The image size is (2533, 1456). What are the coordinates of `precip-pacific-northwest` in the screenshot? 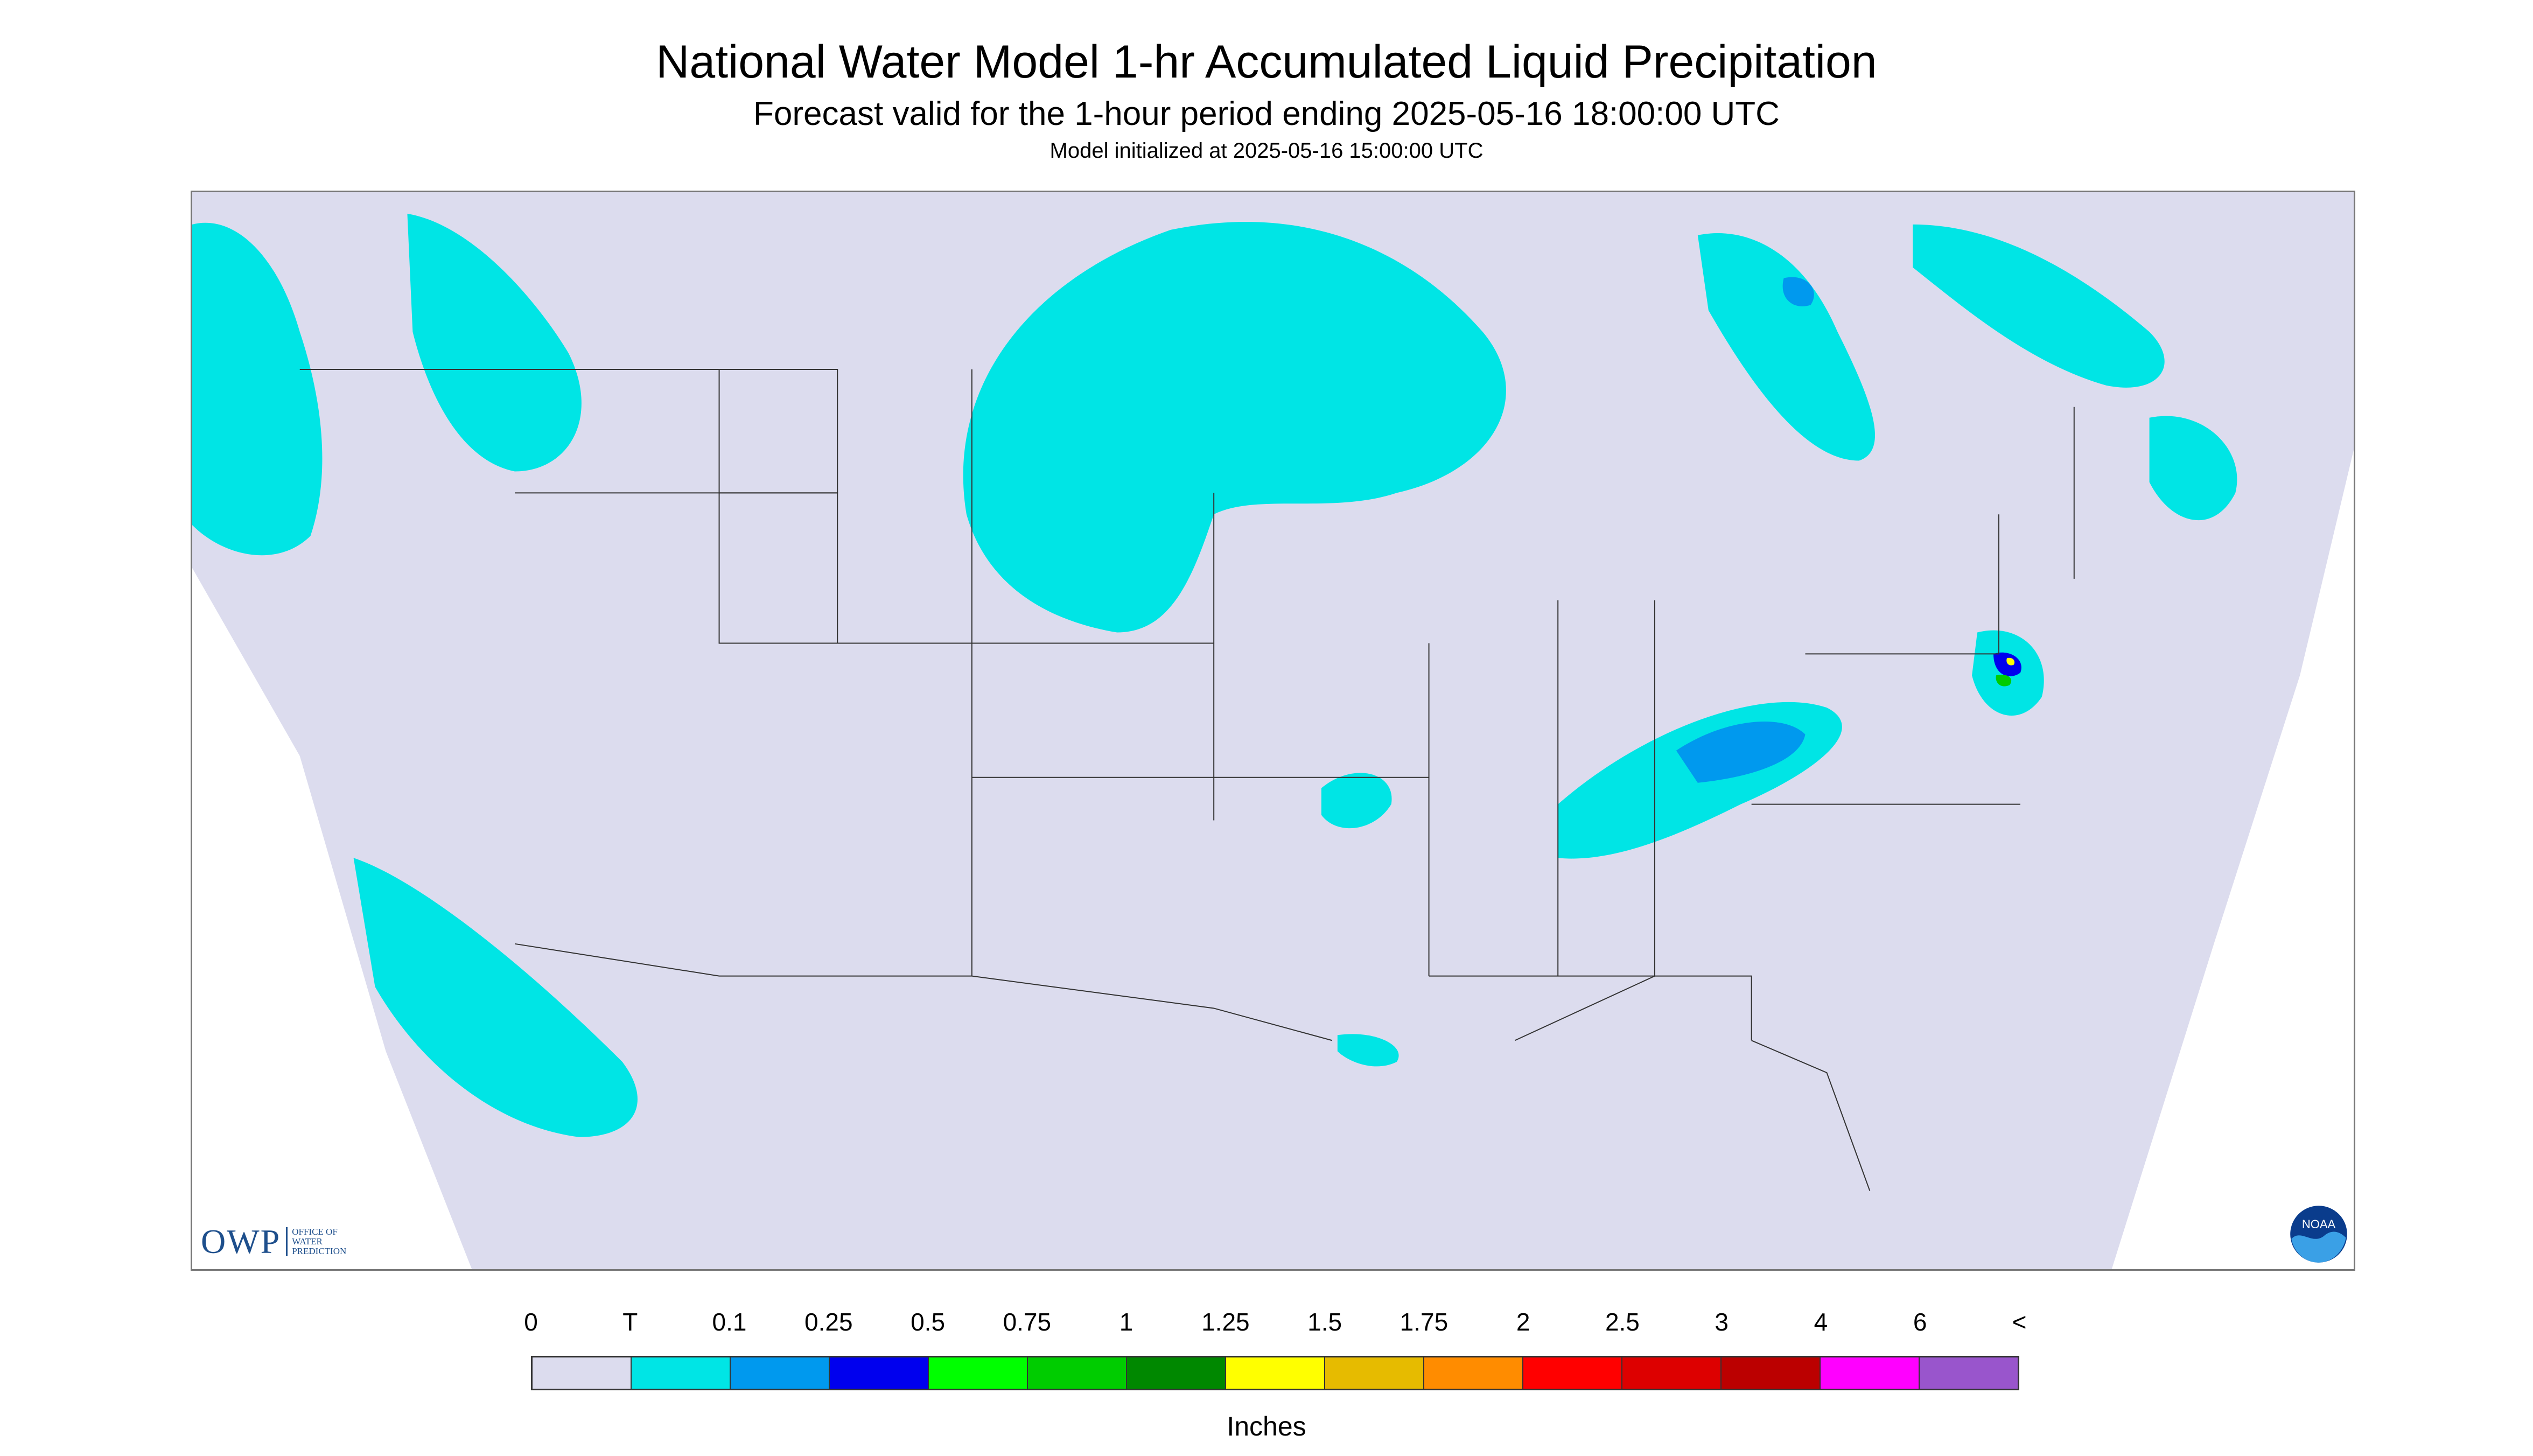 It's located at (257, 389).